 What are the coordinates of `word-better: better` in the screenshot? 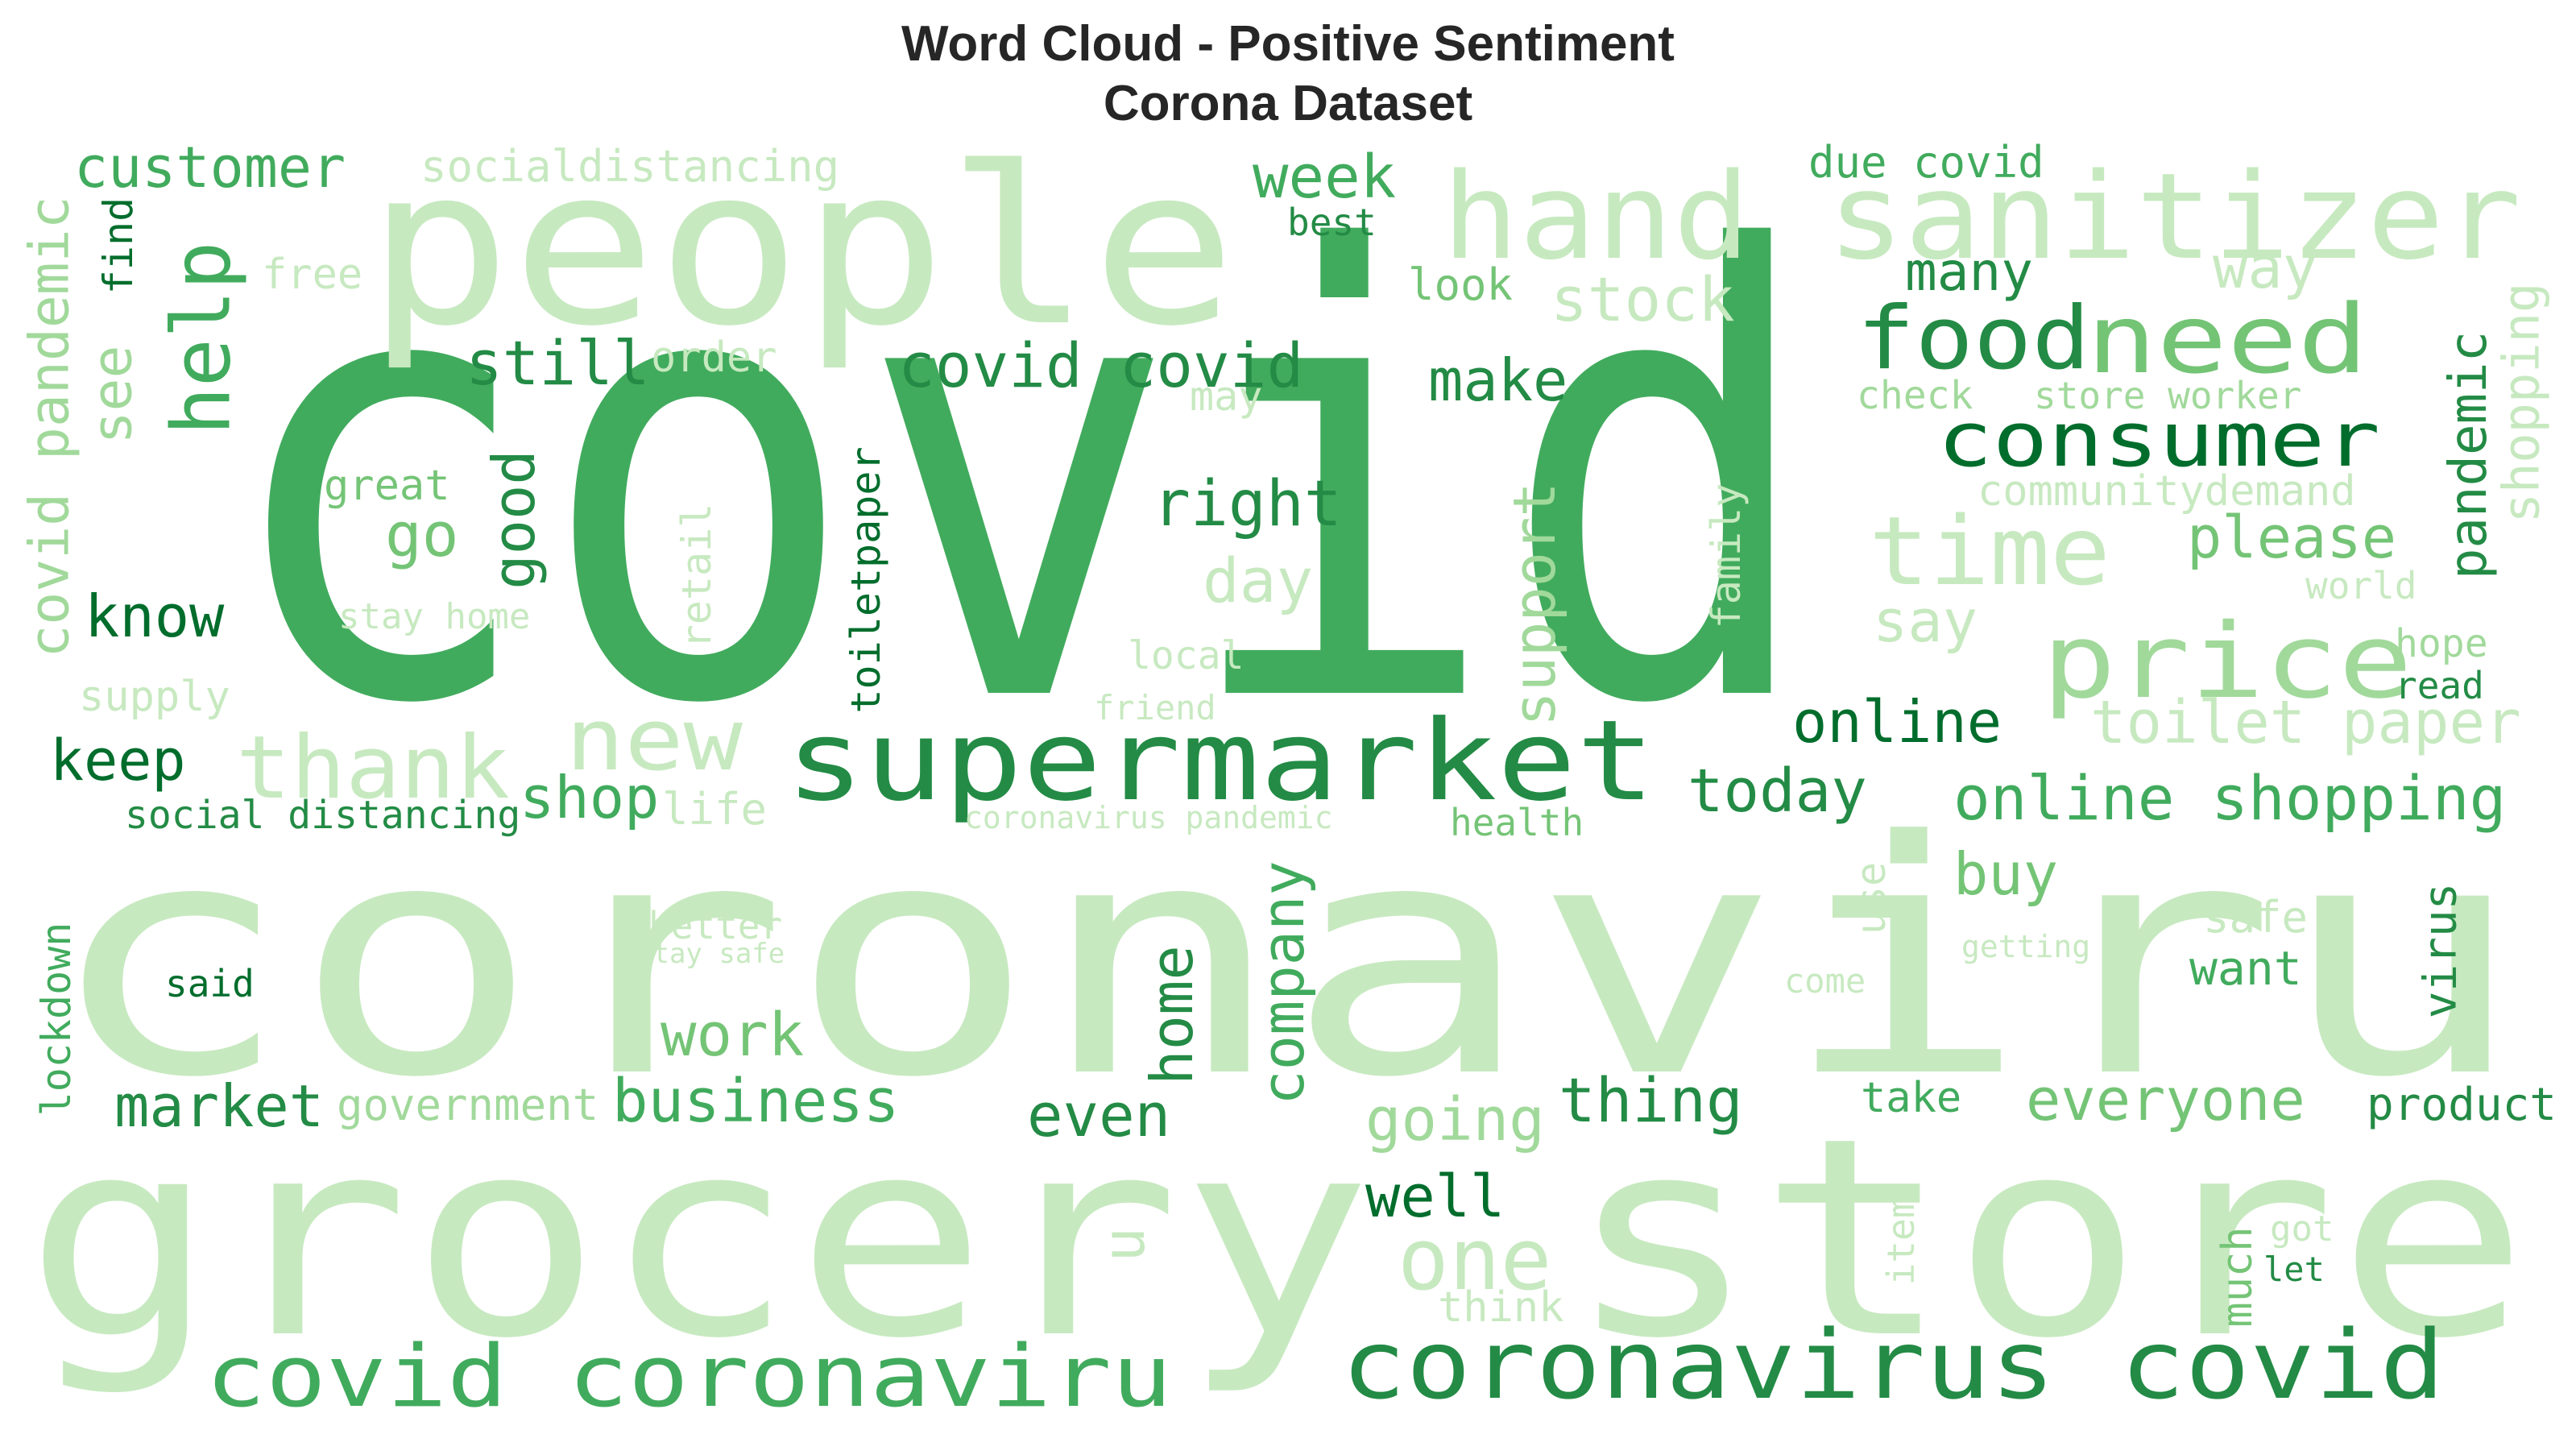 It's located at (715, 926).